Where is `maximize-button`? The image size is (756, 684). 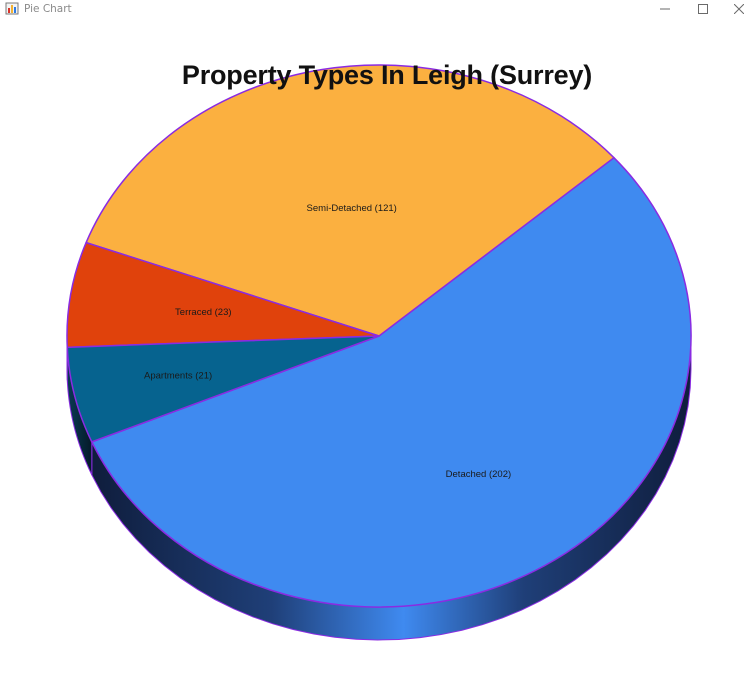
maximize-button is located at coordinates (703, 9).